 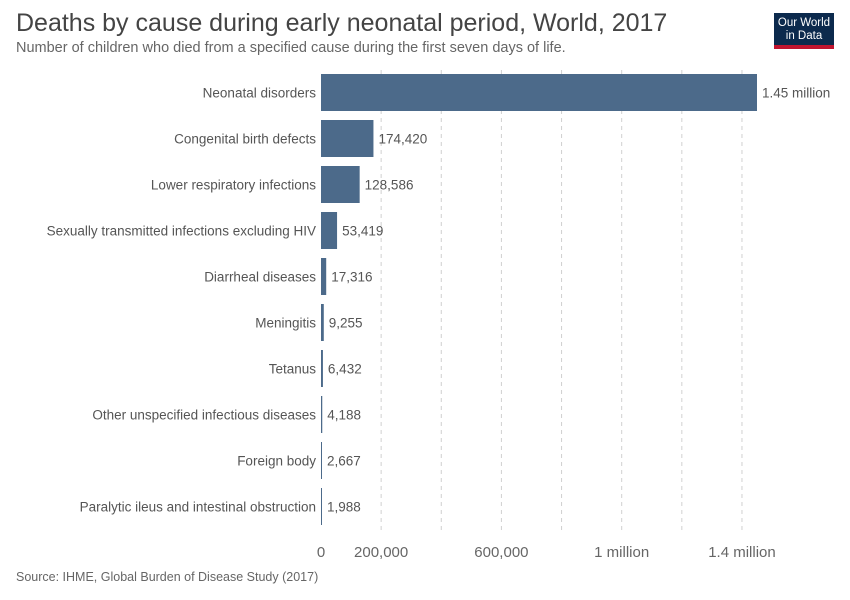 What do you see at coordinates (346, 323) in the screenshot?
I see `value-label: 9,255` at bounding box center [346, 323].